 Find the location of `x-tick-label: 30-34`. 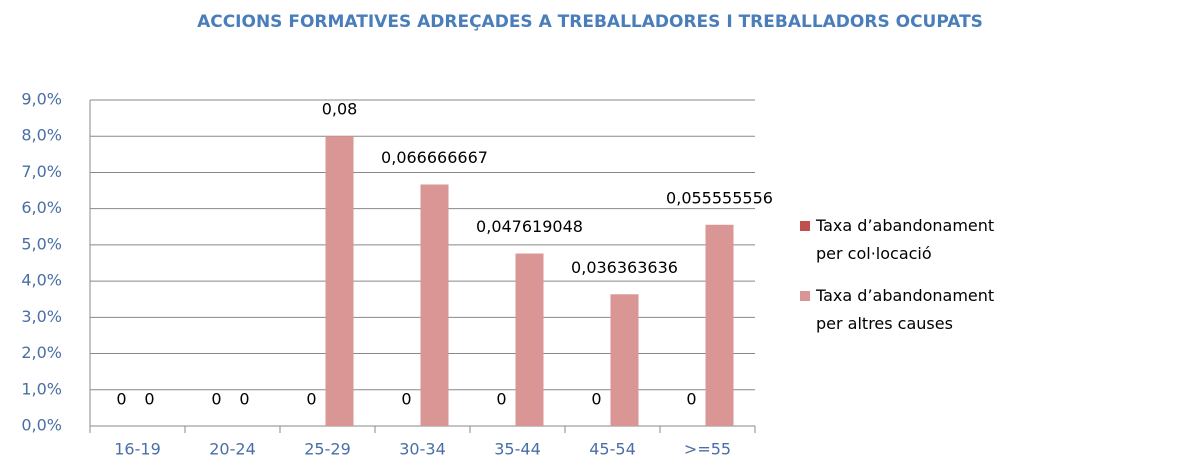

x-tick-label: 30-34 is located at coordinates (422, 449).